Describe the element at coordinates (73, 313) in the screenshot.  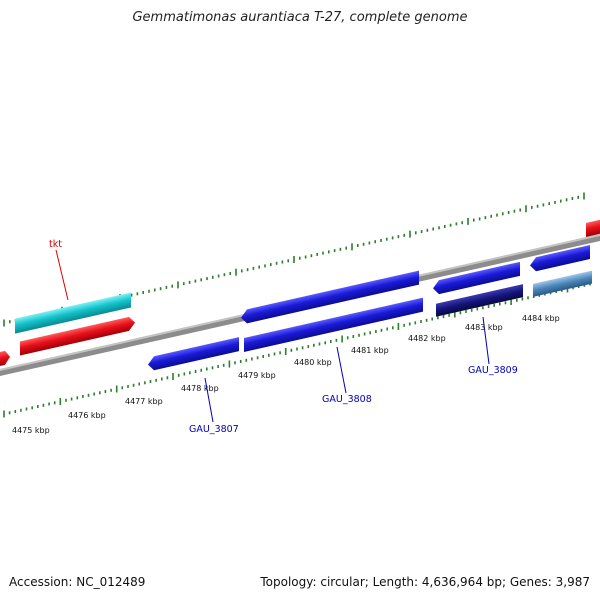
I see `gene-tkt` at that location.